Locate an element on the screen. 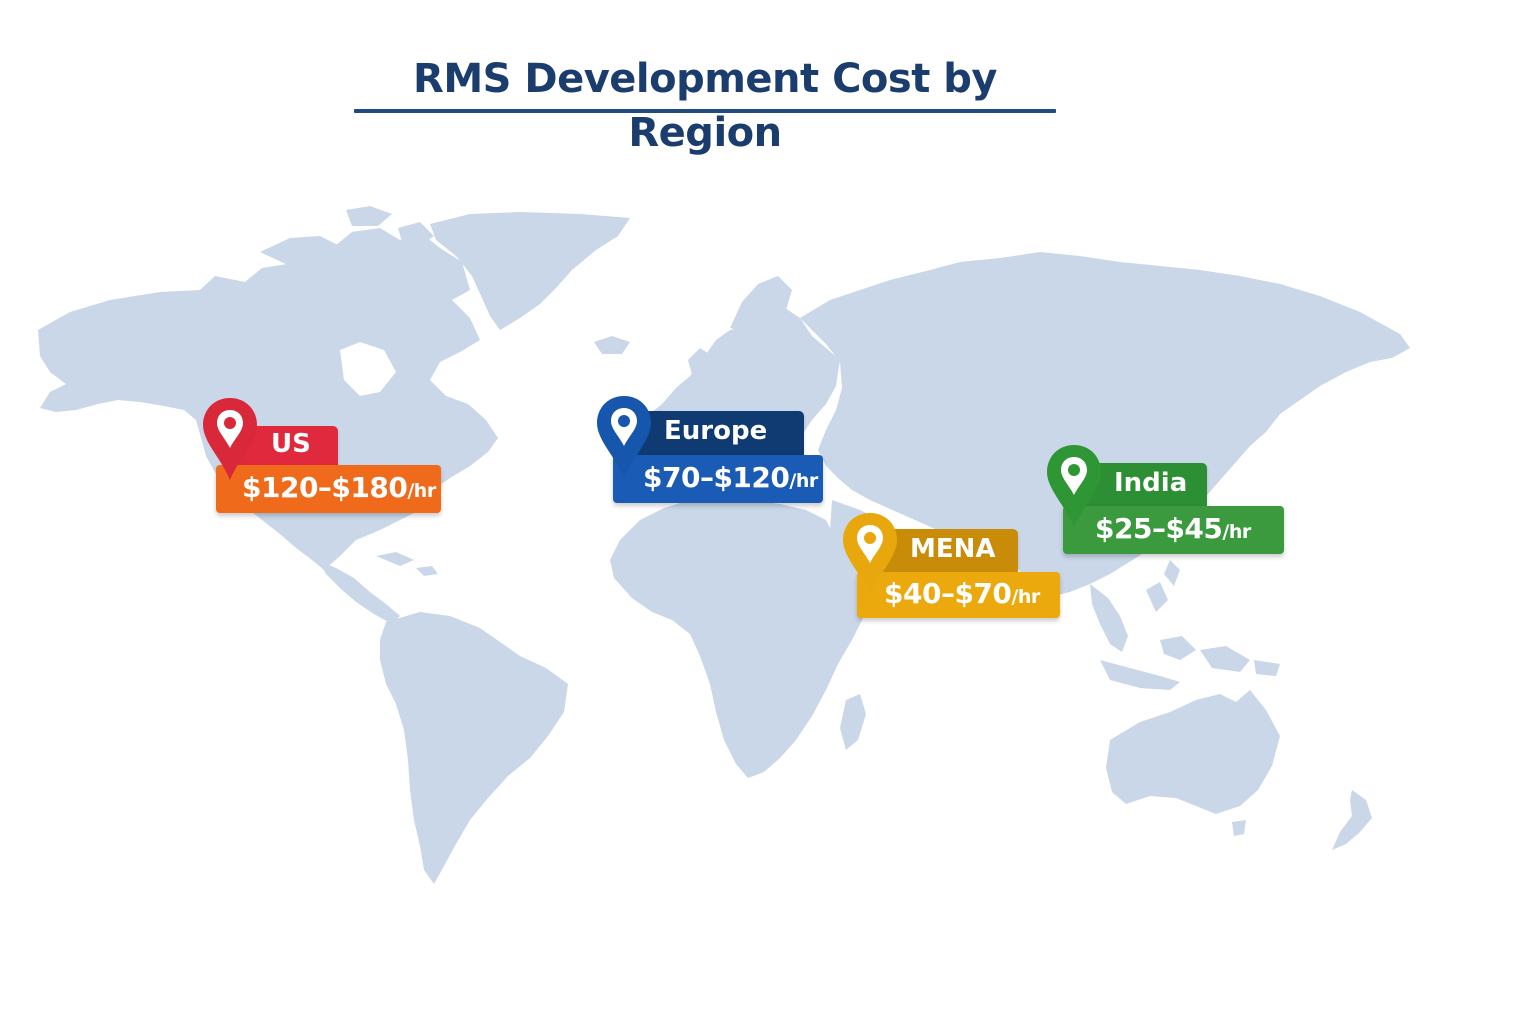 Image resolution: width=1536 pixels, height=1024 pixels. africa-landmass is located at coordinates (737, 637).